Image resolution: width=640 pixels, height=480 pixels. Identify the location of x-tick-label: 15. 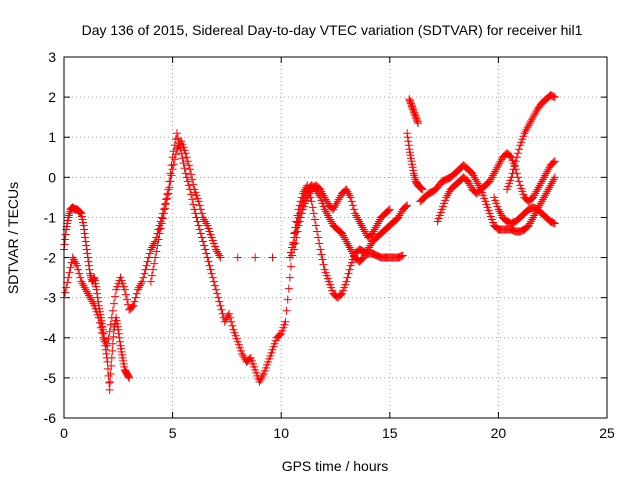
(390, 433).